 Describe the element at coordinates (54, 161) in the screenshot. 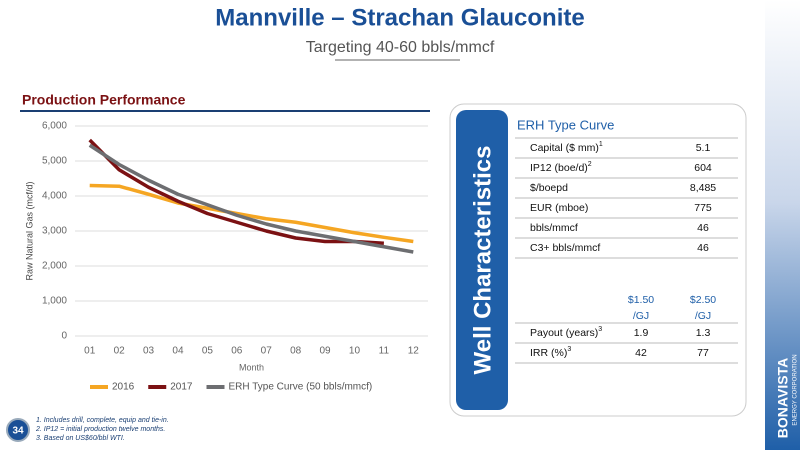

I see `y-tick-label: 5,000` at that location.